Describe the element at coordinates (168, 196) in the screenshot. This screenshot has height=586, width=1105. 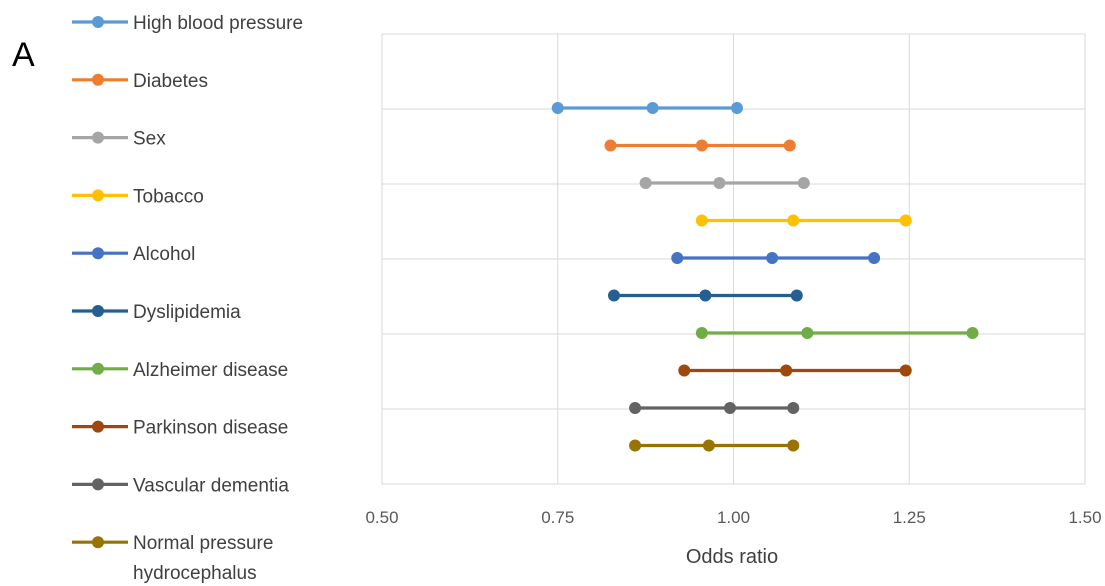
I see `legend-label: Tobacco` at that location.